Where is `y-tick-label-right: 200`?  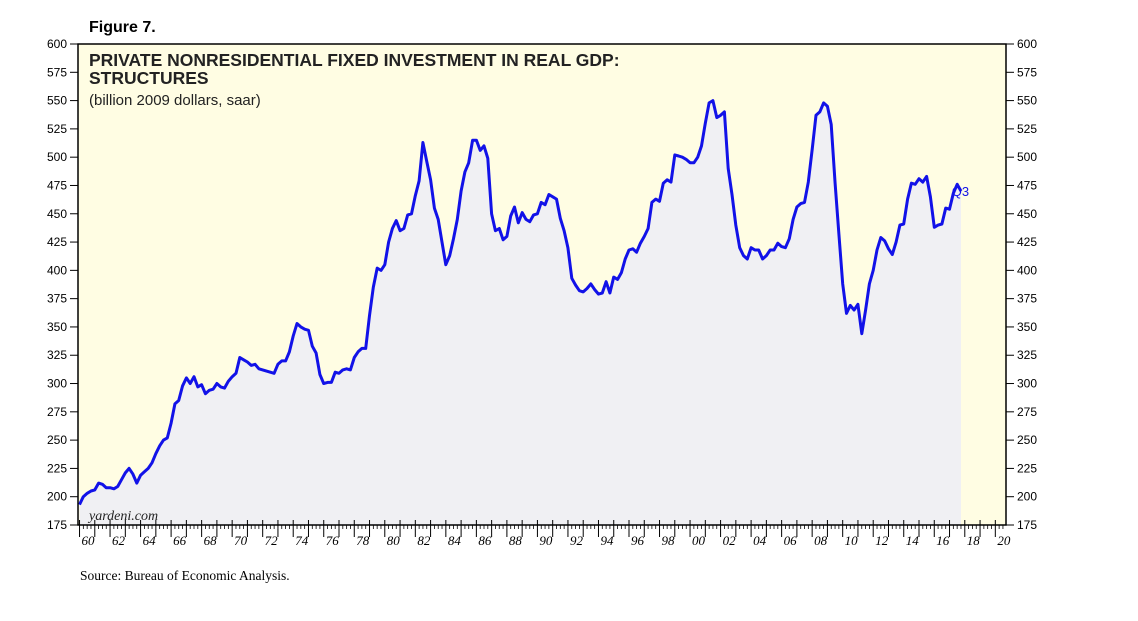
y-tick-label-right: 200 is located at coordinates (1027, 497).